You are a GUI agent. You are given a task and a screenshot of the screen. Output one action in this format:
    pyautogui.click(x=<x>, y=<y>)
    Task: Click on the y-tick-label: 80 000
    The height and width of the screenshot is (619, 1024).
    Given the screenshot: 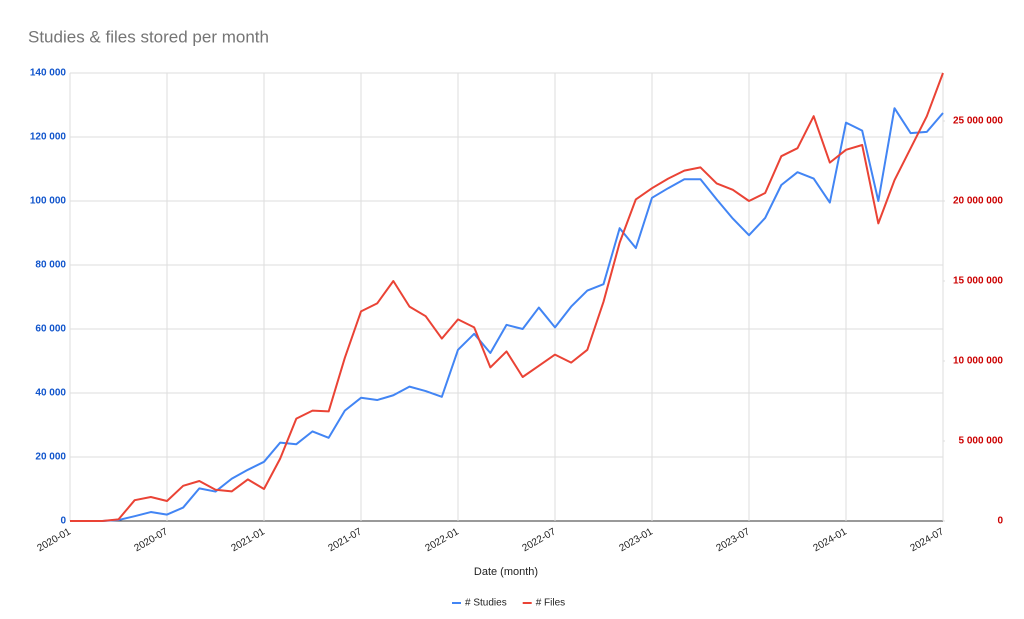 What is the action you would take?
    pyautogui.click(x=50, y=265)
    